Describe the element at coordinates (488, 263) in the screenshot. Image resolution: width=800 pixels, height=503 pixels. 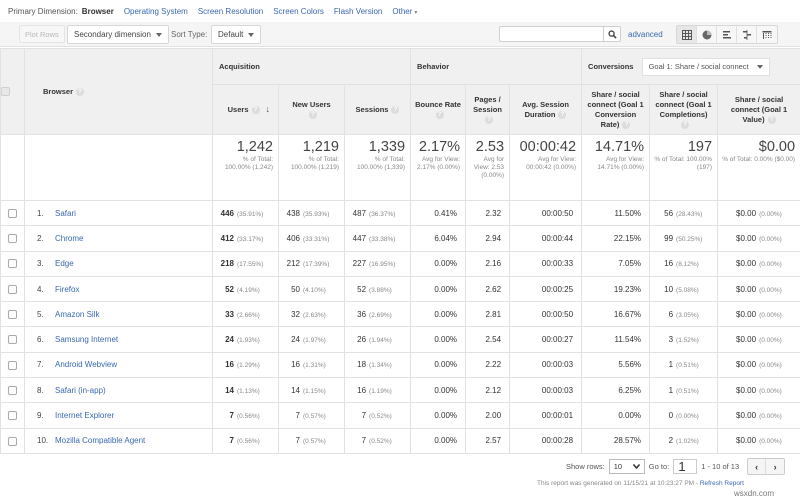
I see `pages-session-cell: 2.16` at that location.